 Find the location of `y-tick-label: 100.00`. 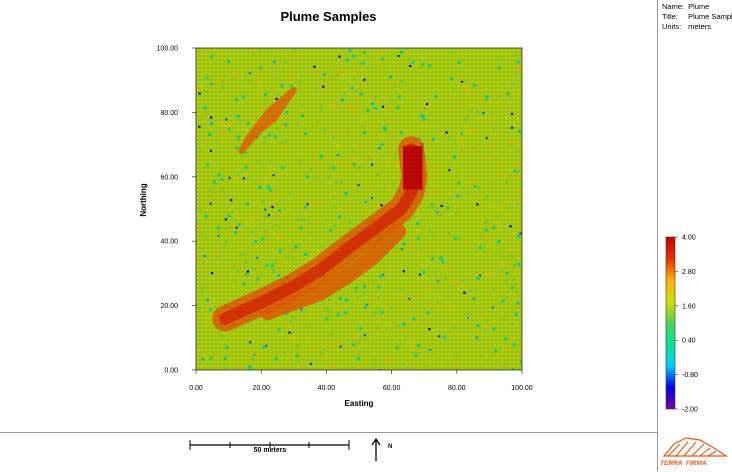

y-tick-label: 100.00 is located at coordinates (168, 49).